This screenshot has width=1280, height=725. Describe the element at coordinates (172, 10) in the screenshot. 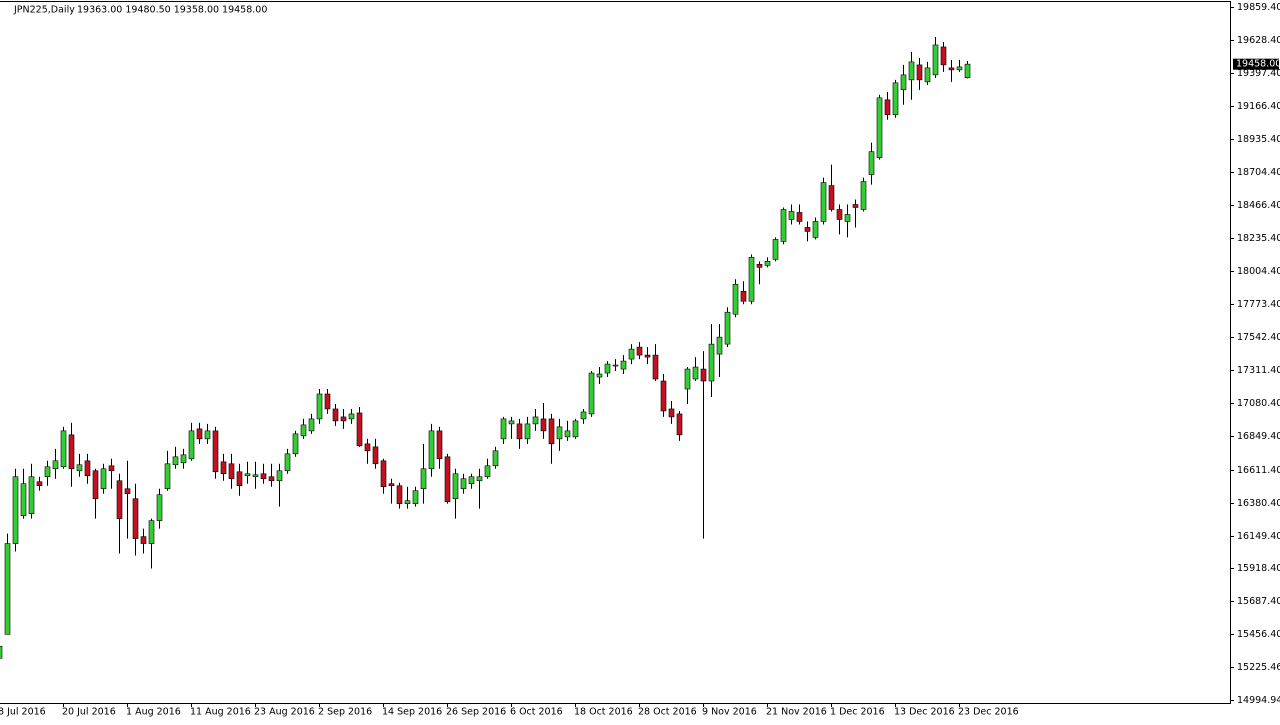

I see `chart-subtitle: 19363.00 19480.50 19358.00 19458.00` at that location.